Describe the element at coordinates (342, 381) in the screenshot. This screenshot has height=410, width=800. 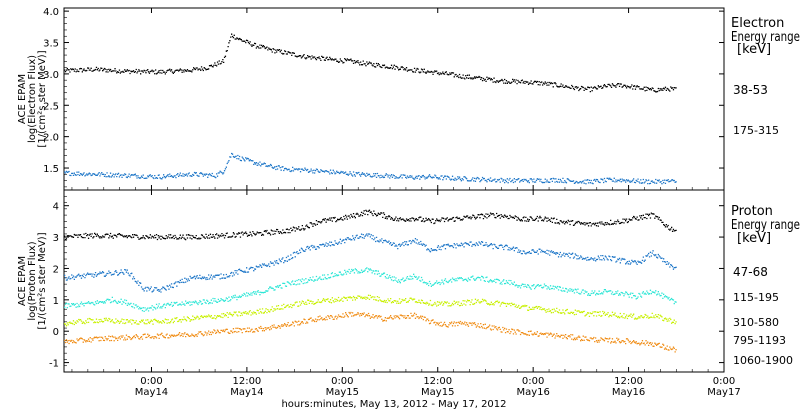
I see `x-tick-time-2: 0:00` at that location.